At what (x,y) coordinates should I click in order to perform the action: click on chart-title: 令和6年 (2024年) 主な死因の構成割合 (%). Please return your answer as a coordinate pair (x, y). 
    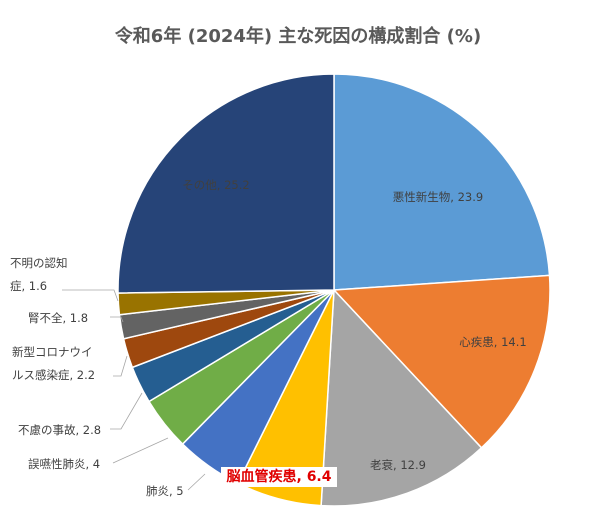
    Looking at the image, I should click on (298, 36).